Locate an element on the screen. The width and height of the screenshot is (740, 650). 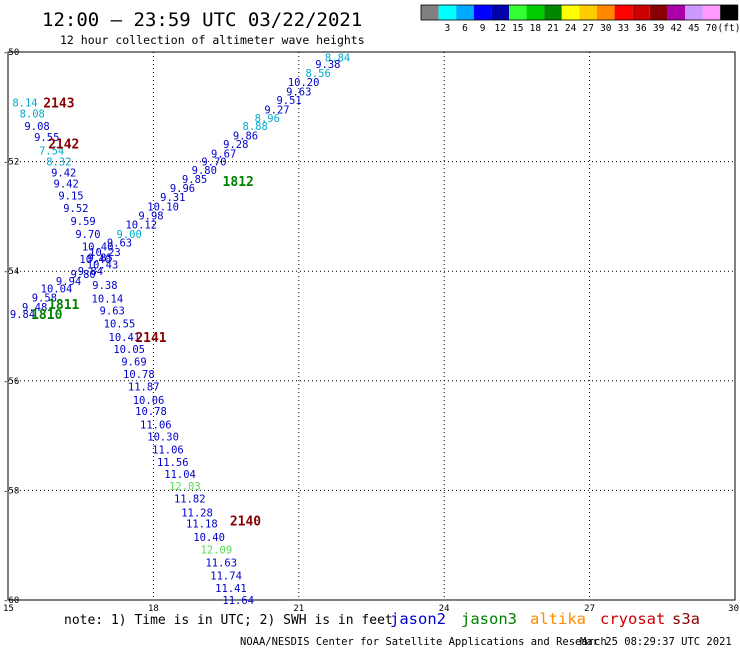
wave-height-value: 11.63 is located at coordinates (221, 564).